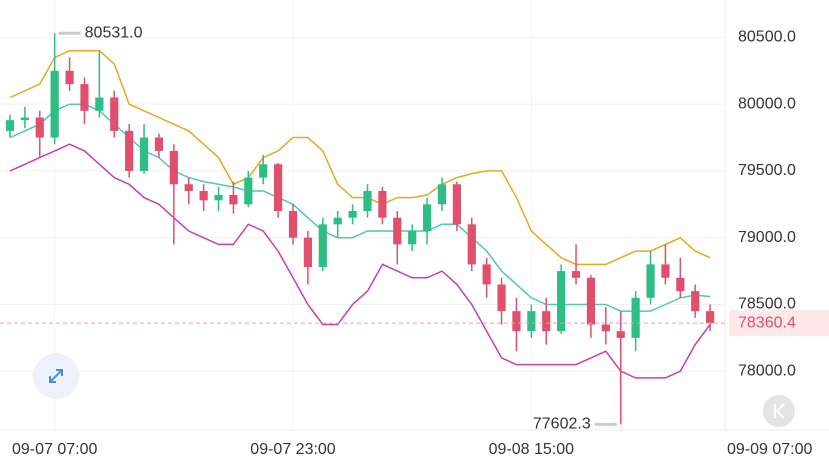 The width and height of the screenshot is (829, 467). I want to click on x-tick-label: 09-09 07:00, so click(770, 449).